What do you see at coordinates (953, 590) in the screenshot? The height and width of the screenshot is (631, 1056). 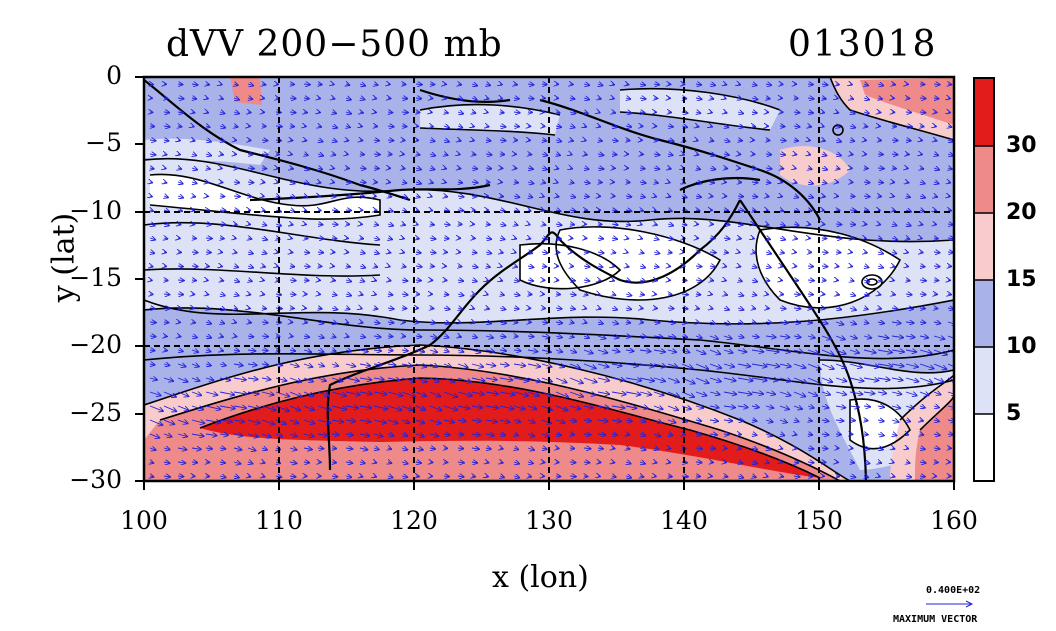 I see `max-vector-value: 0.400E+02` at bounding box center [953, 590].